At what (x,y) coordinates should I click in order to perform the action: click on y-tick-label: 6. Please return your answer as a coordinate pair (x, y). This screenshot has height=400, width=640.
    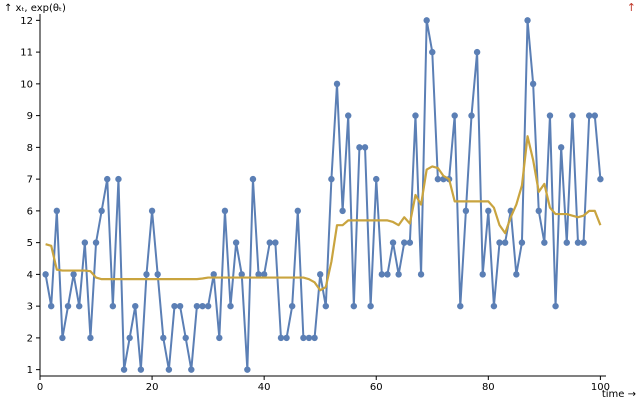
    Looking at the image, I should click on (30, 211).